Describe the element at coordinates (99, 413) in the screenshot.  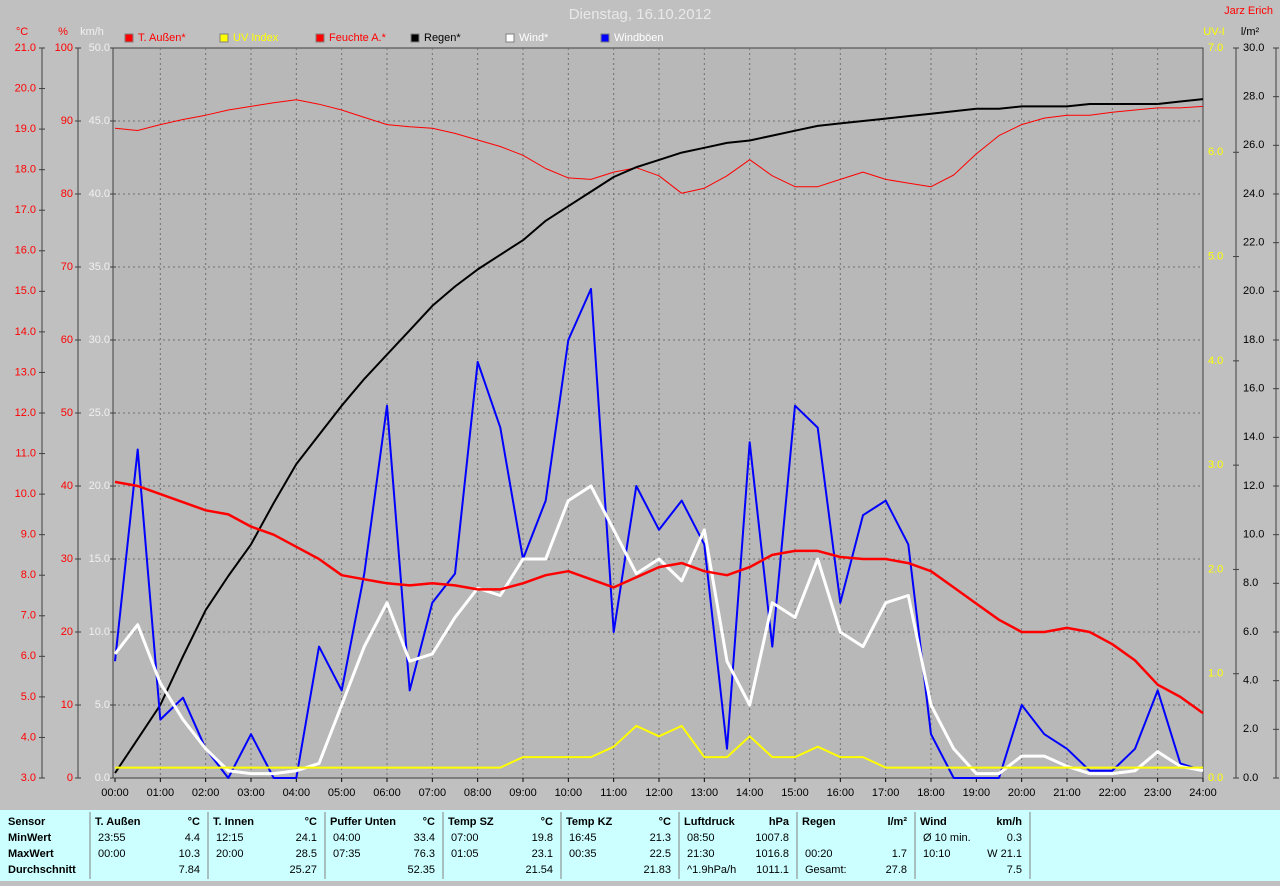
I see `y-tick-label: 25.0` at that location.